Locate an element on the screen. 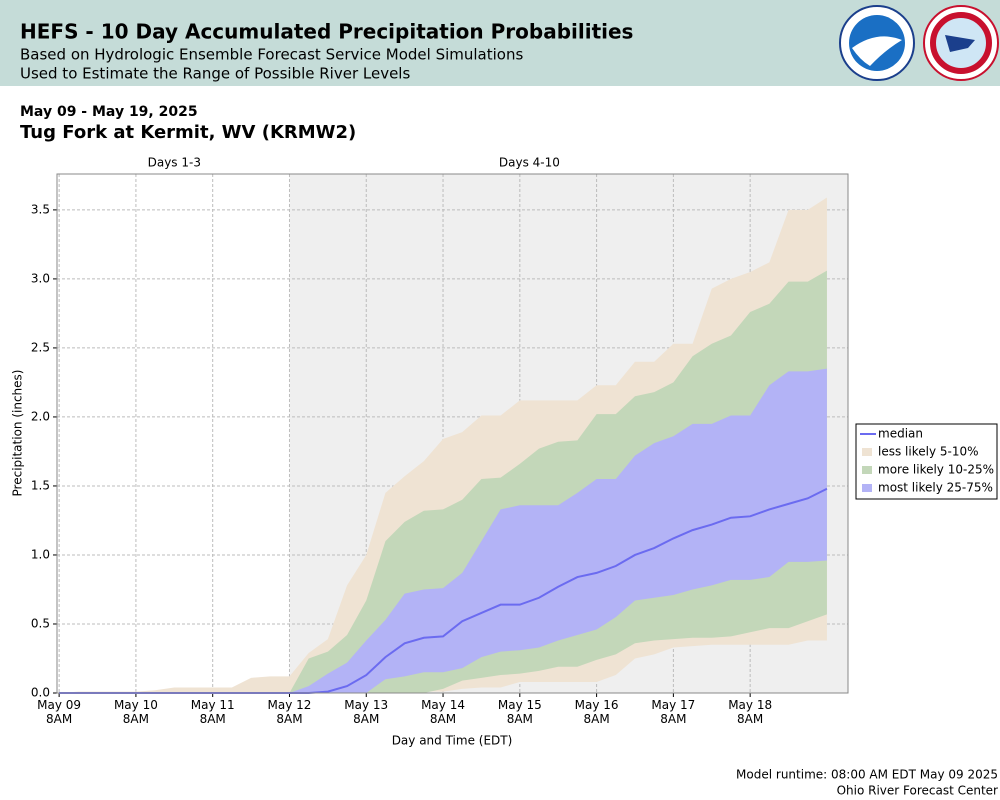  header-band is located at coordinates (500, 43).